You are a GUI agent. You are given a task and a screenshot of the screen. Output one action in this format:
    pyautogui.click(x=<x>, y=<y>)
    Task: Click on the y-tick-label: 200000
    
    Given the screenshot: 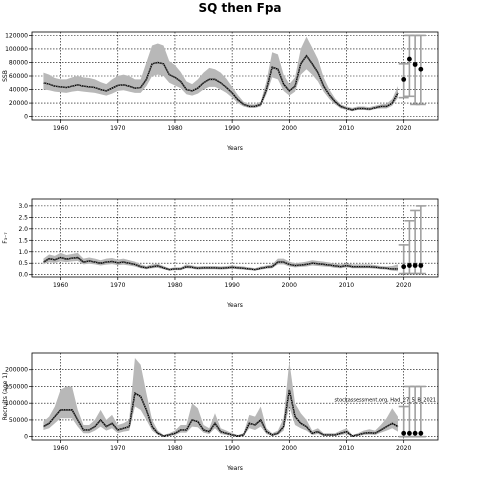 What is the action you would take?
    pyautogui.click(x=16, y=370)
    